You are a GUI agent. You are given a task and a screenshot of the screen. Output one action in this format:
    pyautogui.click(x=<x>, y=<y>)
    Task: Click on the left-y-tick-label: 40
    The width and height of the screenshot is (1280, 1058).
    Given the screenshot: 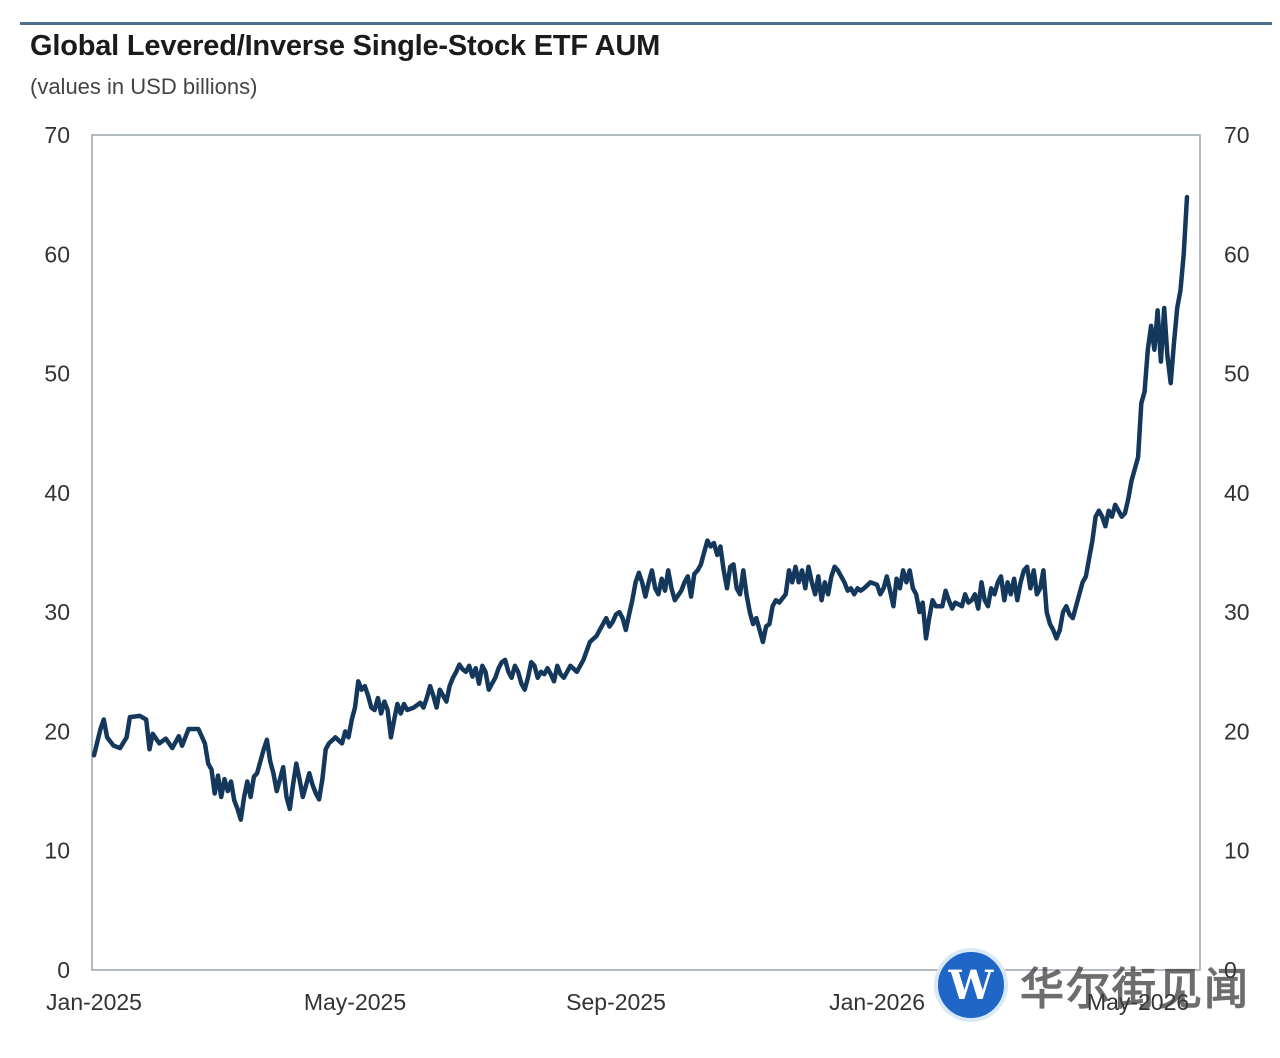 What is the action you would take?
    pyautogui.click(x=57, y=493)
    